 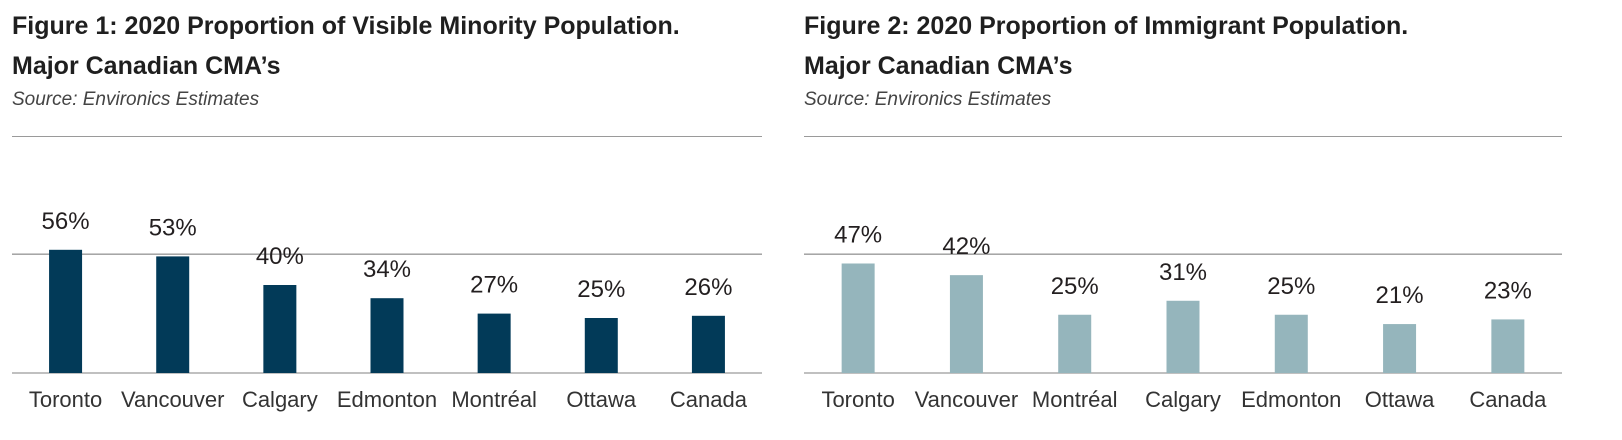 I want to click on data-label: 40%, so click(x=280, y=256).